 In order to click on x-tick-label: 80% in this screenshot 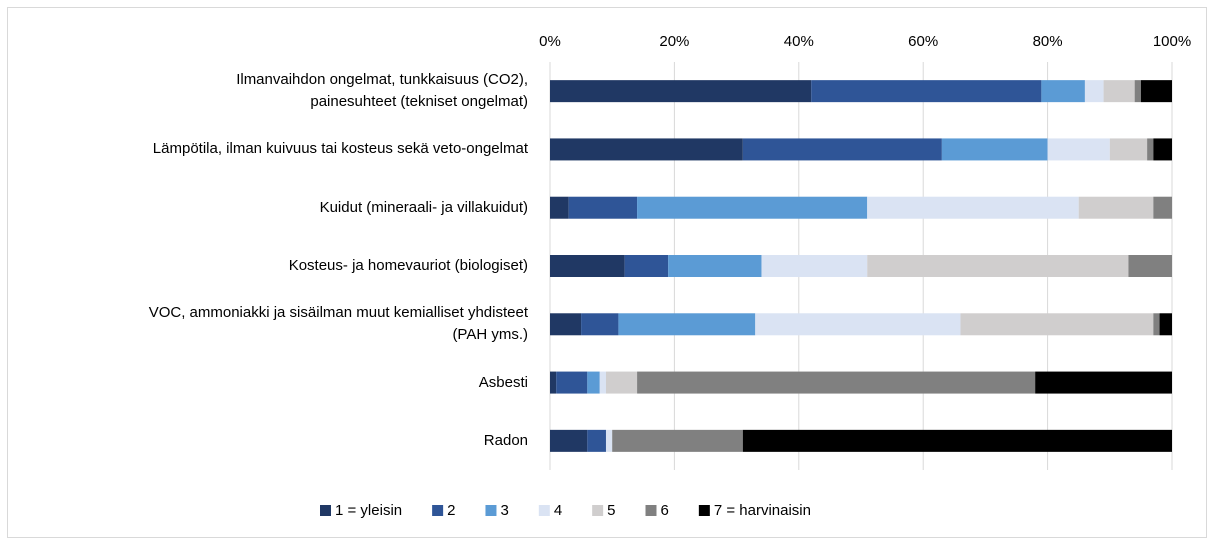, I will do `click(1048, 41)`.